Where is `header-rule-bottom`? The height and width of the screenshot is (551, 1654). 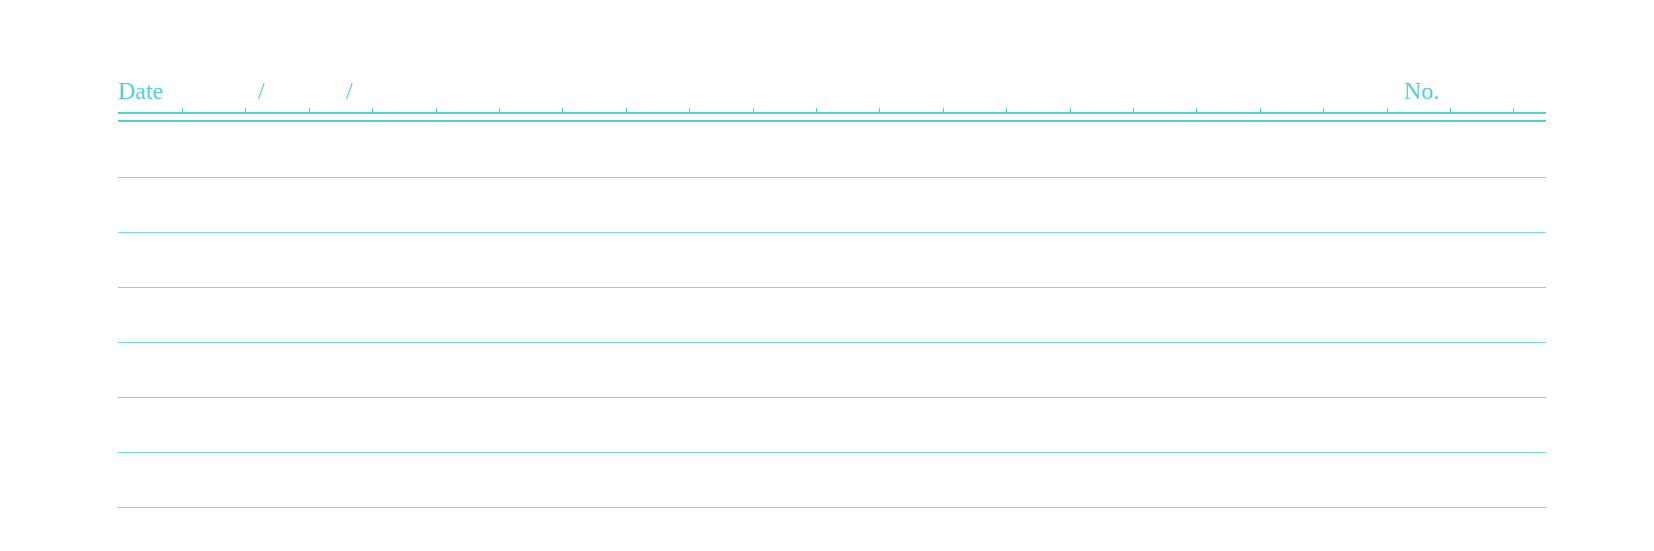 header-rule-bottom is located at coordinates (832, 121).